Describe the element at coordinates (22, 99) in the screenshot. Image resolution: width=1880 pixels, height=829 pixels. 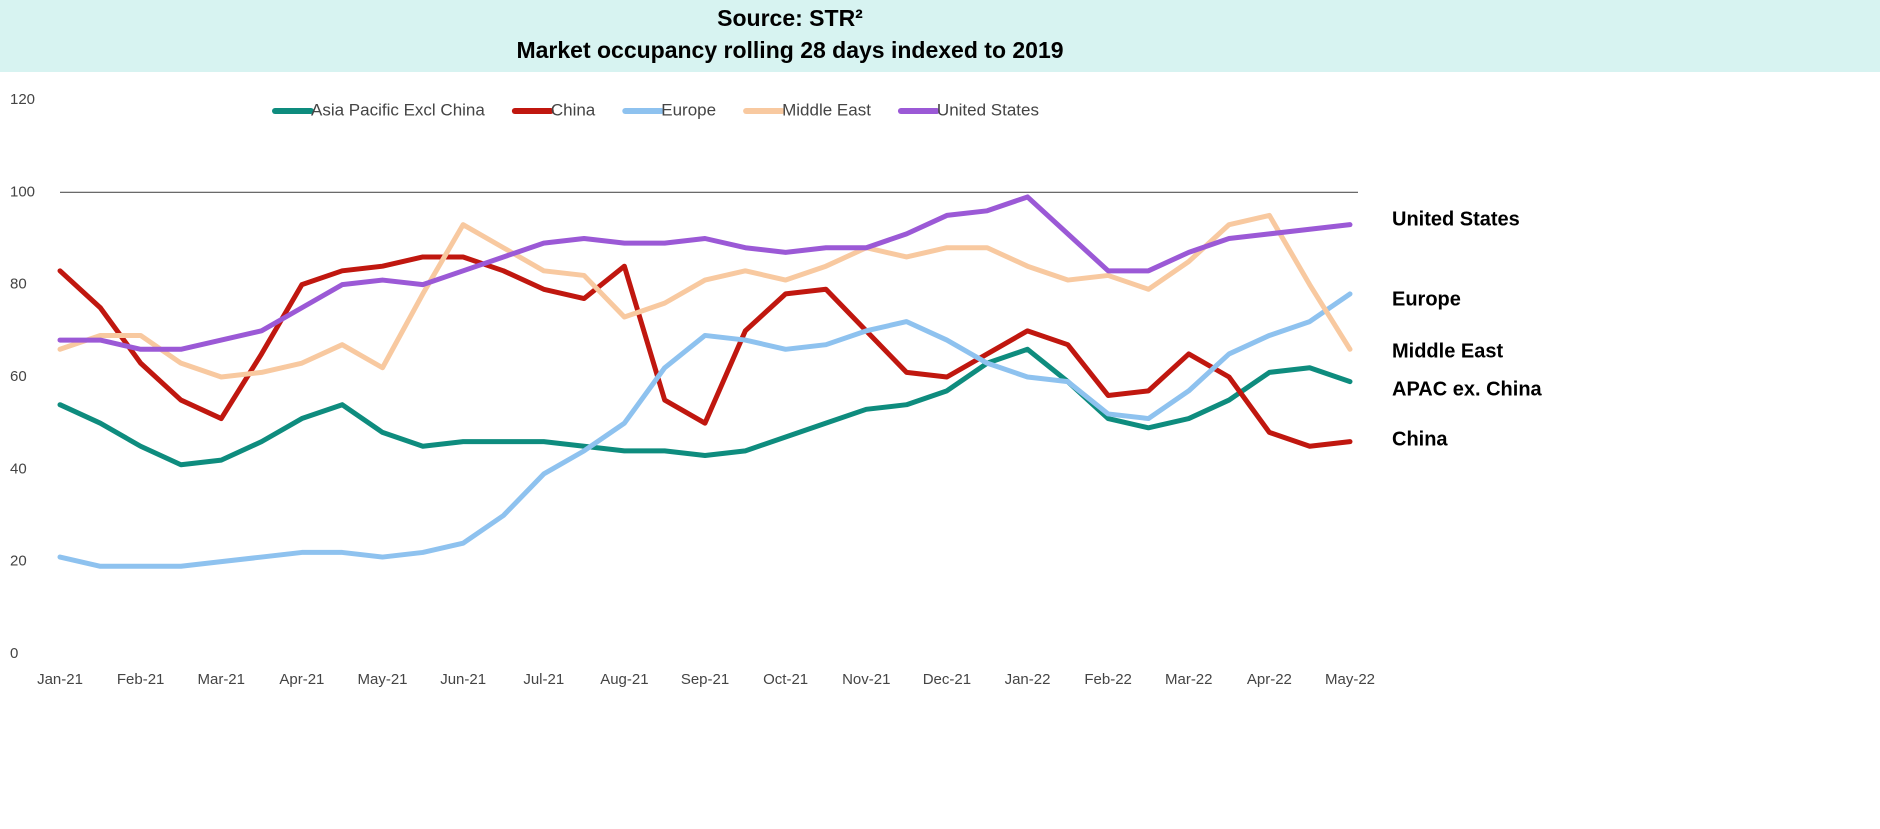
I see `y-tick-label: 120` at that location.